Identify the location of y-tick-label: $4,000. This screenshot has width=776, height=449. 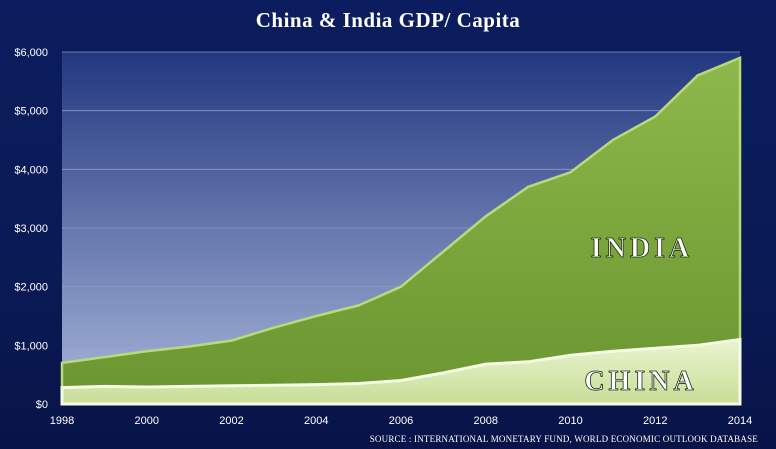
(31, 170).